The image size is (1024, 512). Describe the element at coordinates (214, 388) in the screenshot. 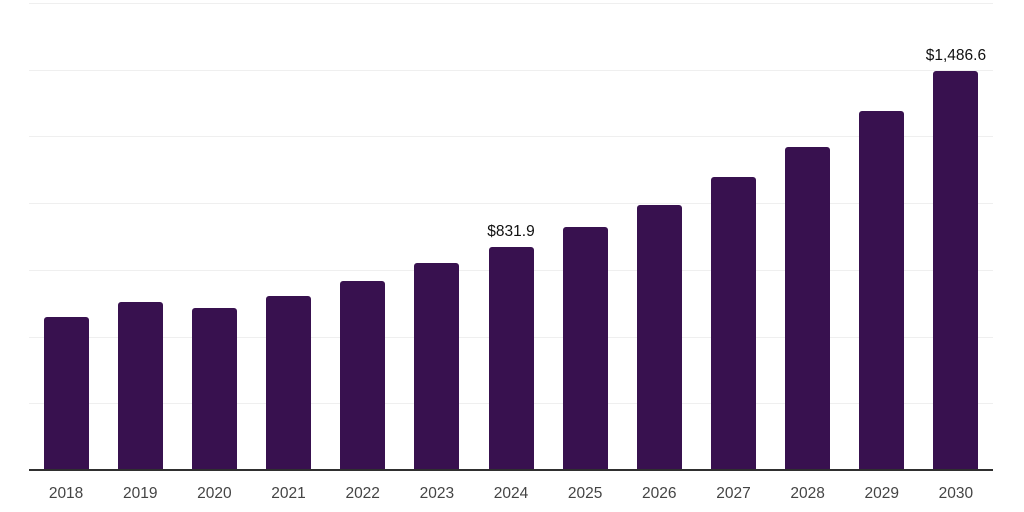

I see `bar-2020` at that location.